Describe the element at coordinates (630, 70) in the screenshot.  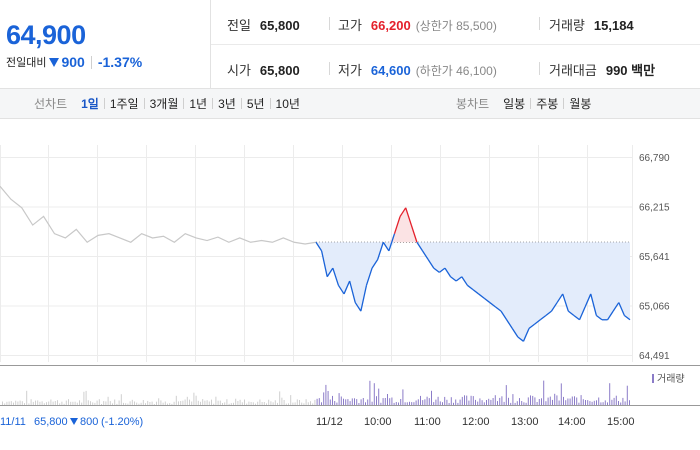
I see `amount-value: 990 백만` at that location.